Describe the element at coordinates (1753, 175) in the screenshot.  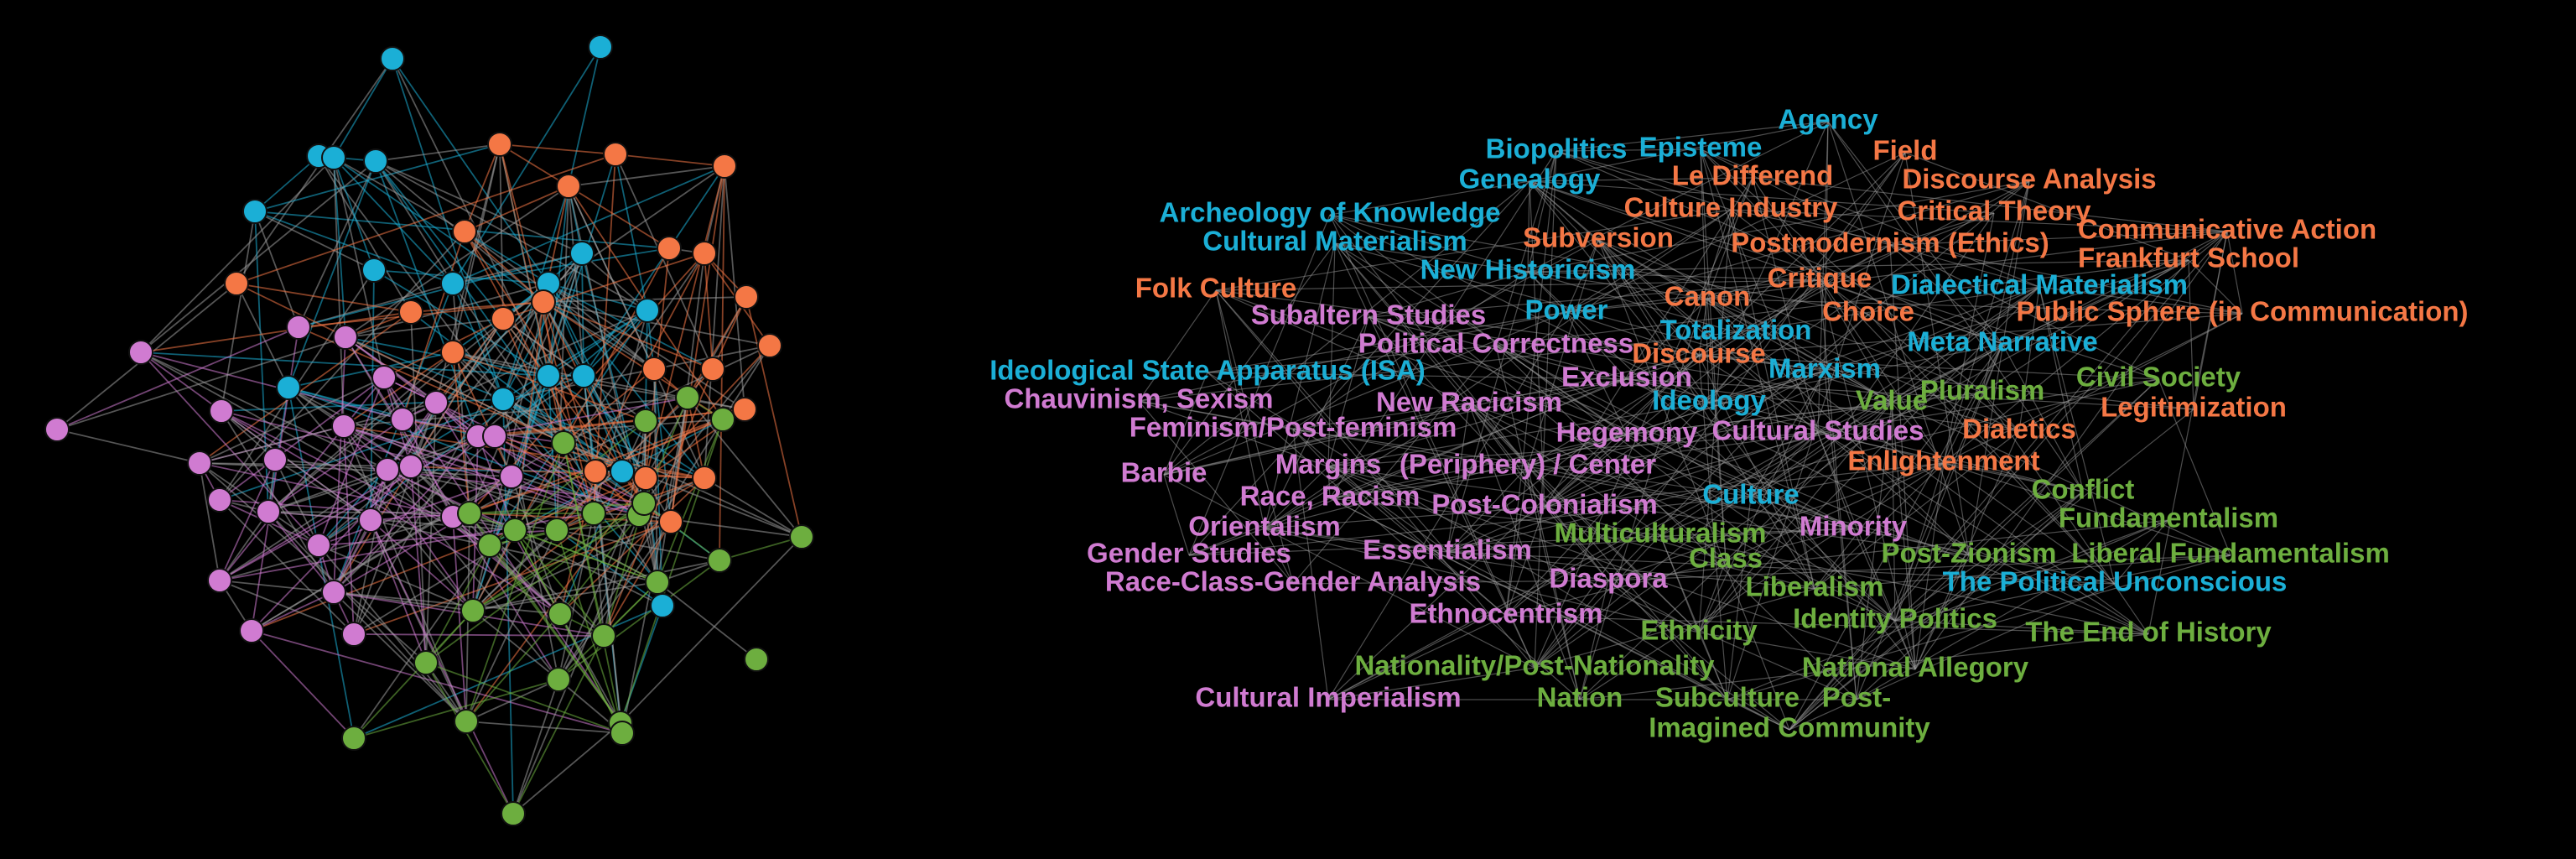
I see `term-le-differend: Le Differend` at that location.